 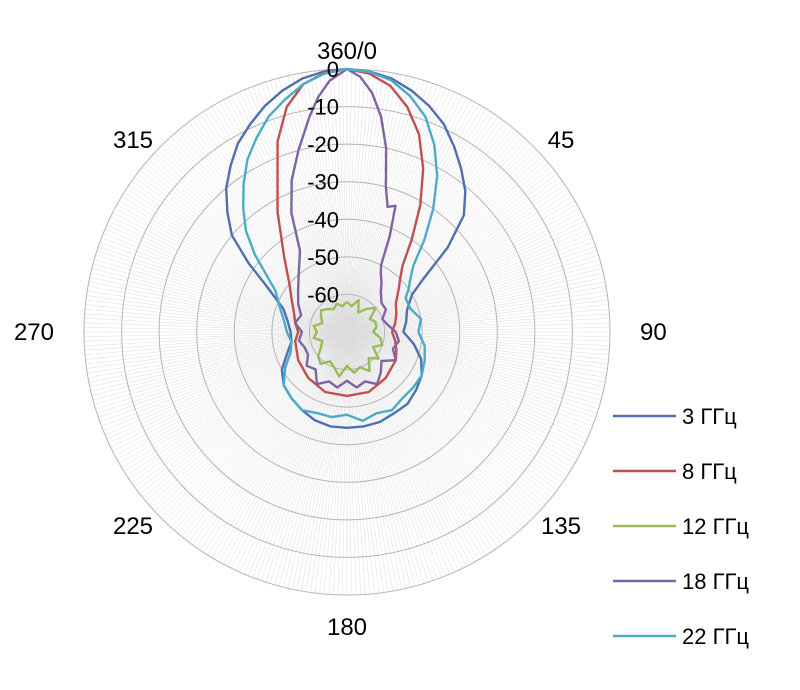 What do you see at coordinates (133, 140) in the screenshot?
I see `angle-label: 315` at bounding box center [133, 140].